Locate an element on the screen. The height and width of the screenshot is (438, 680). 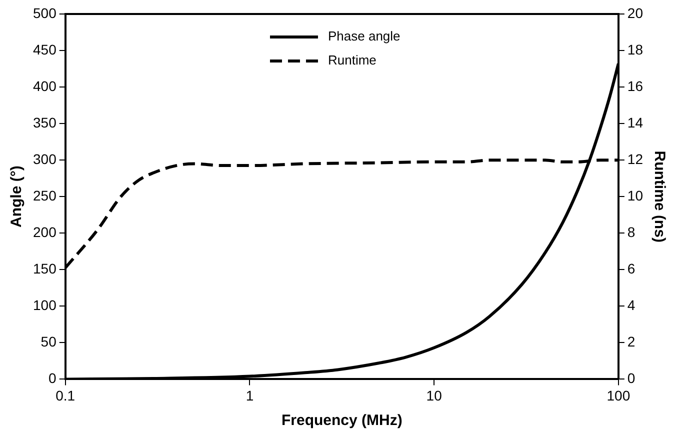
y2-axis-title: Runtime (ns) is located at coordinates (659, 196).